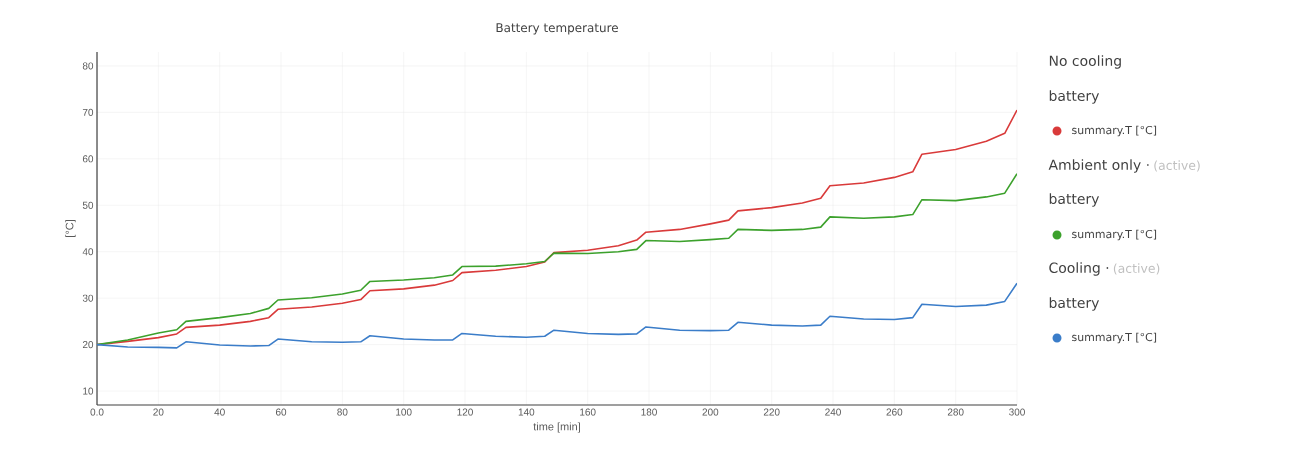 This screenshot has width=1294, height=458. I want to click on y-tick-label: 50, so click(88, 205).